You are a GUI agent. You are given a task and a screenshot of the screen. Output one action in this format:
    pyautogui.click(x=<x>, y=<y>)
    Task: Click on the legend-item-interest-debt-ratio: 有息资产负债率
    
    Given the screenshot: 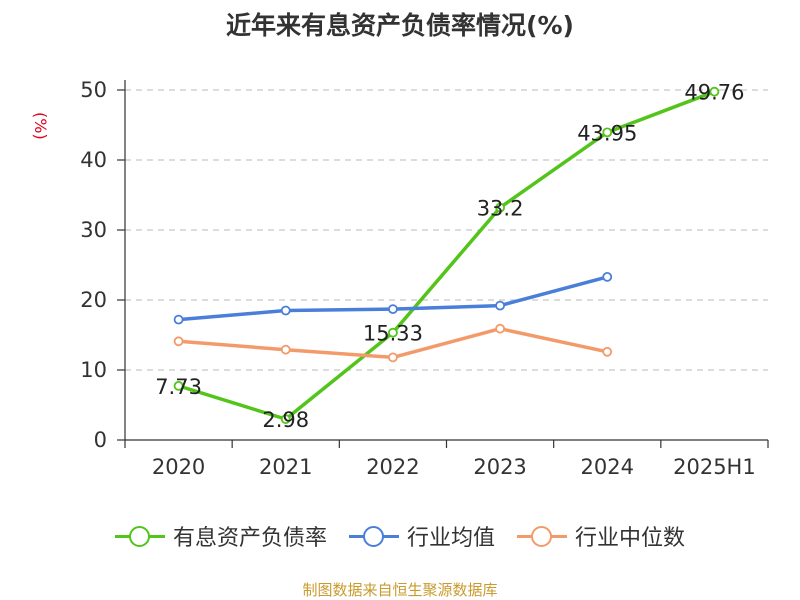 What is the action you would take?
    pyautogui.click(x=220, y=536)
    